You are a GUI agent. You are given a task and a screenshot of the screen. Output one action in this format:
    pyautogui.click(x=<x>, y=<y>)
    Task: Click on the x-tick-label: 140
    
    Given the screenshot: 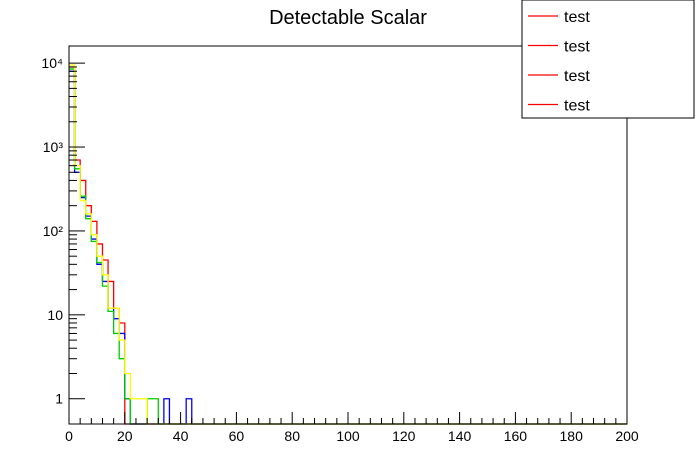 What is the action you would take?
    pyautogui.click(x=460, y=436)
    